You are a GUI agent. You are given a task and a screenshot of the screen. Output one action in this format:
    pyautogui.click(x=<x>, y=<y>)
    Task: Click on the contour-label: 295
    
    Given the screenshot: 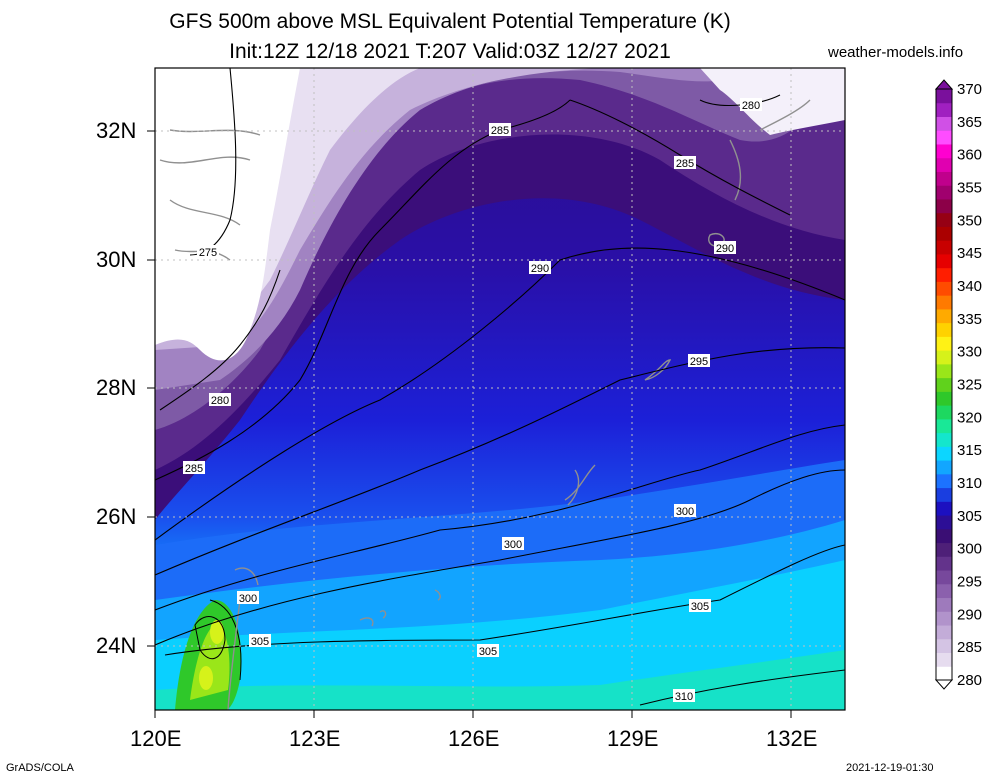 What is the action you would take?
    pyautogui.click(x=699, y=361)
    